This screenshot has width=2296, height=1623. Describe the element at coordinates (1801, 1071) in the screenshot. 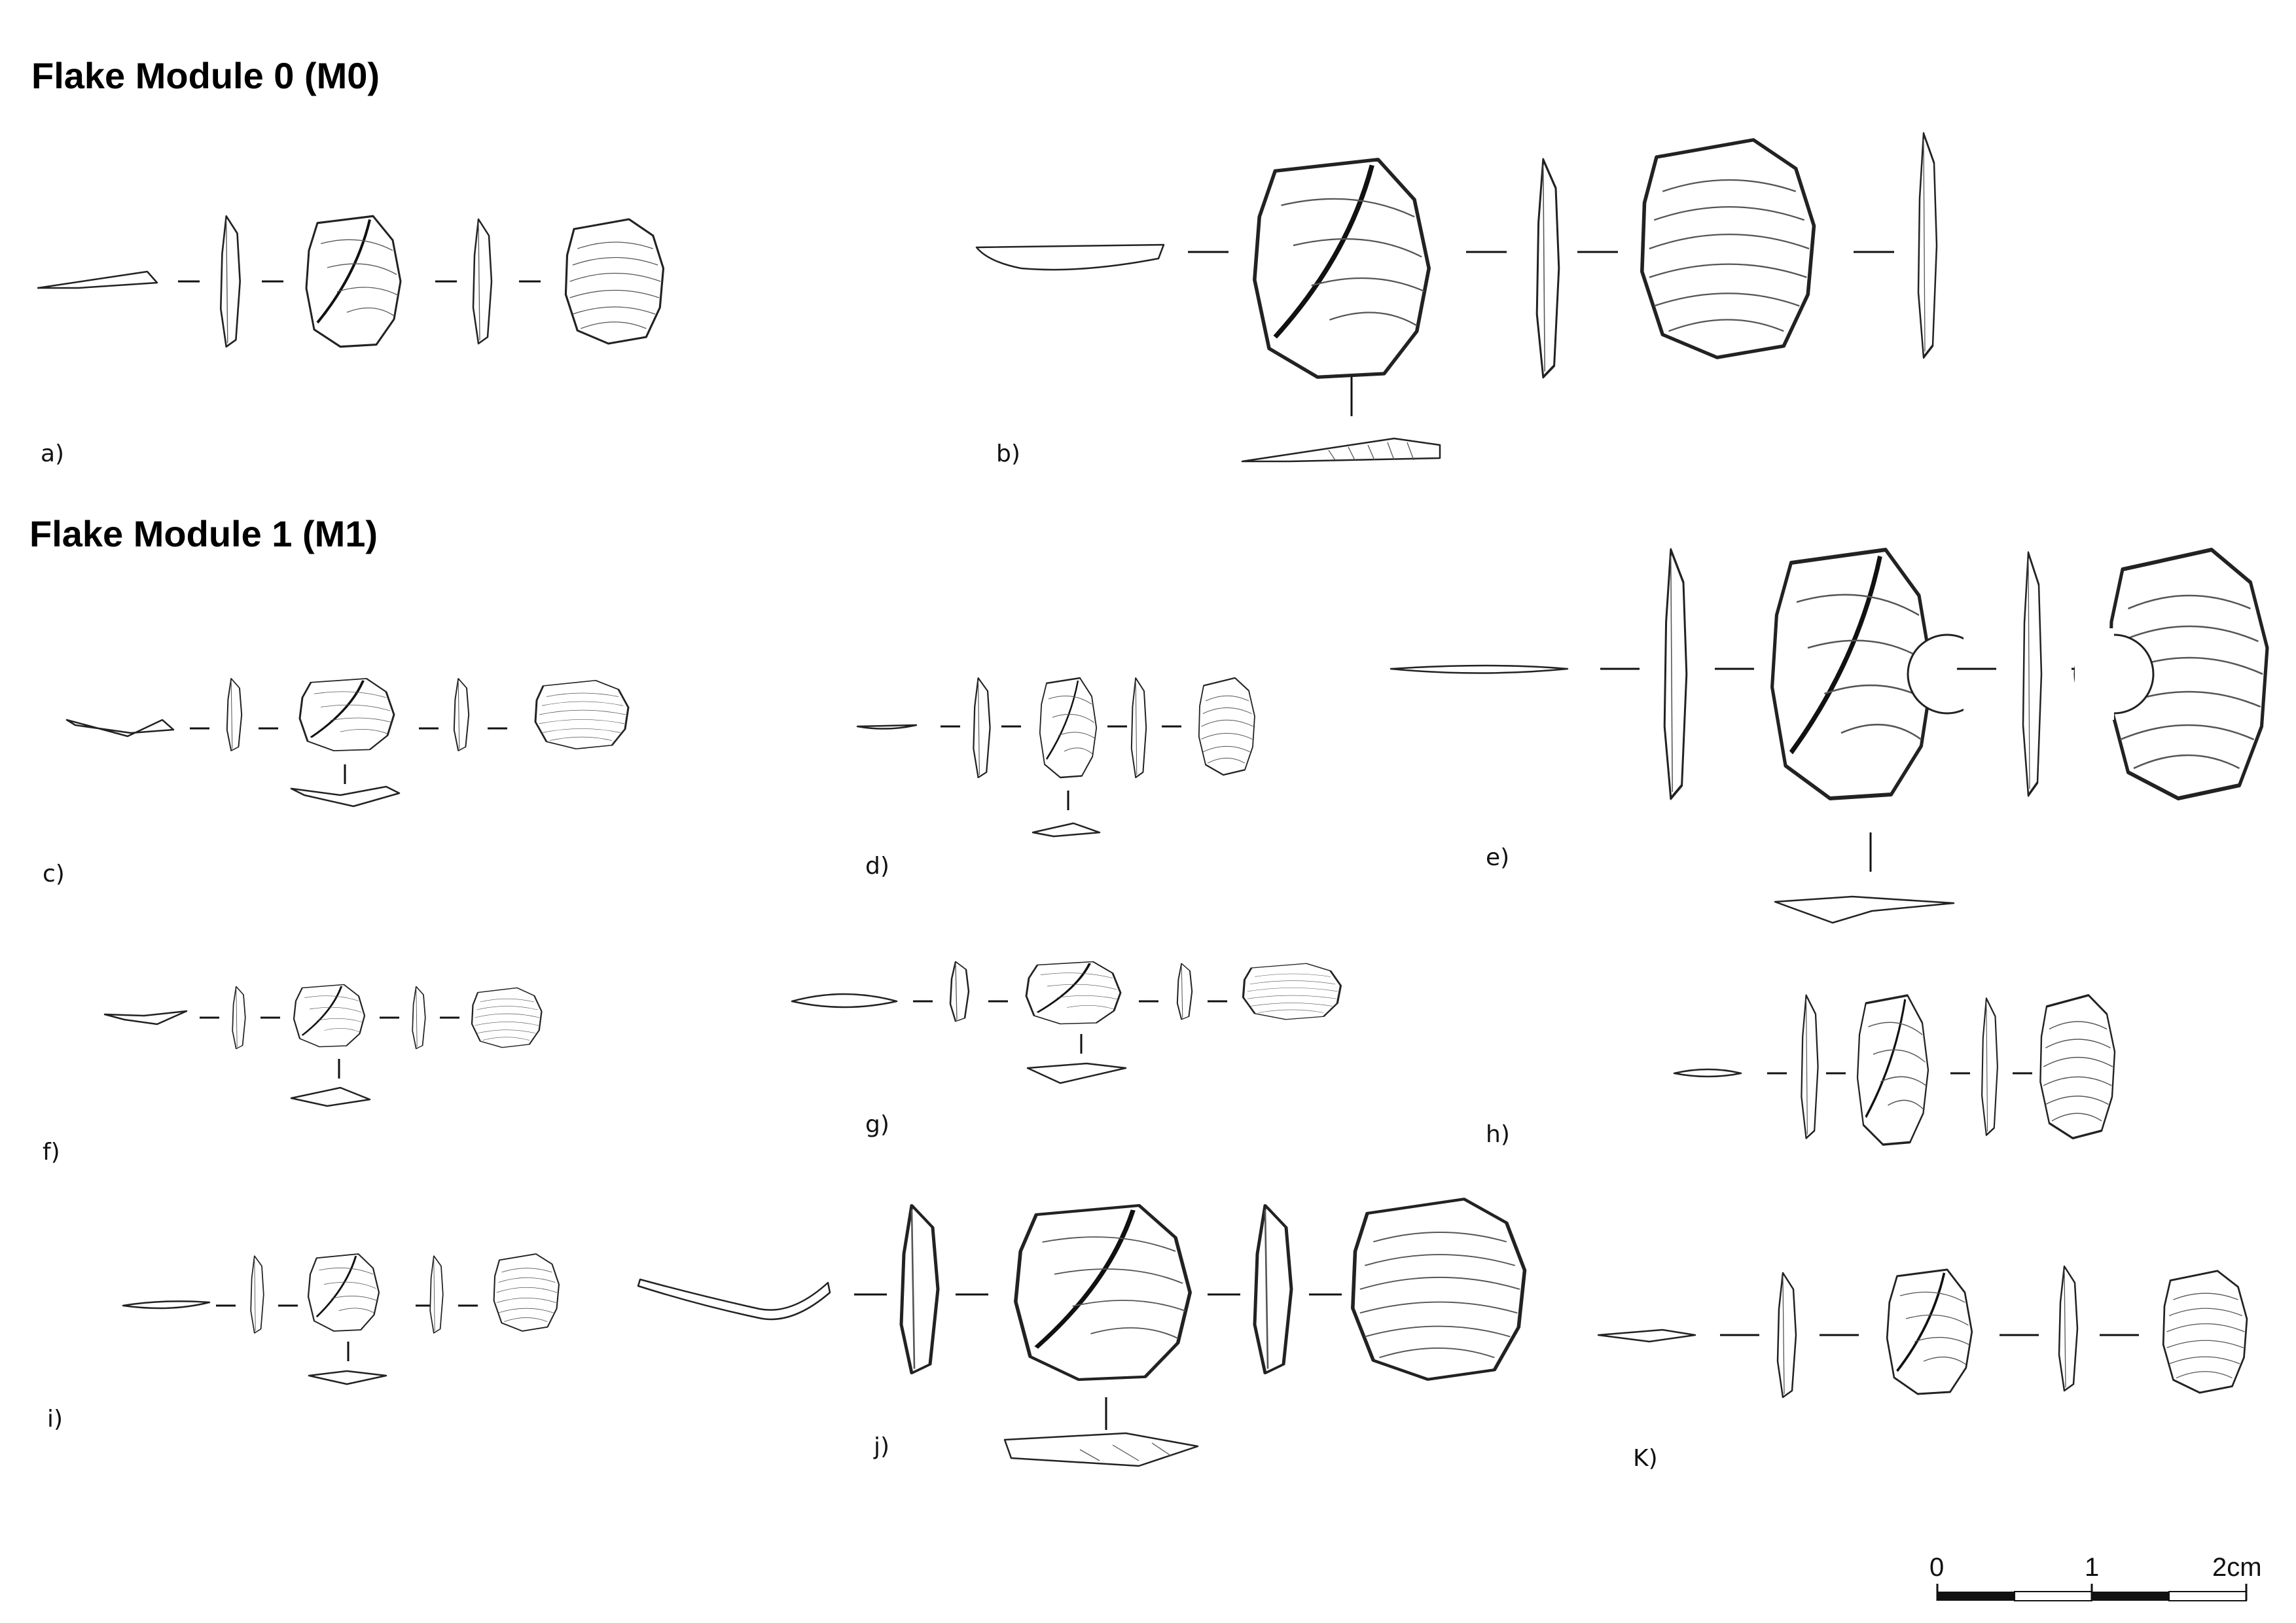

I see `flake-h: h)` at that location.